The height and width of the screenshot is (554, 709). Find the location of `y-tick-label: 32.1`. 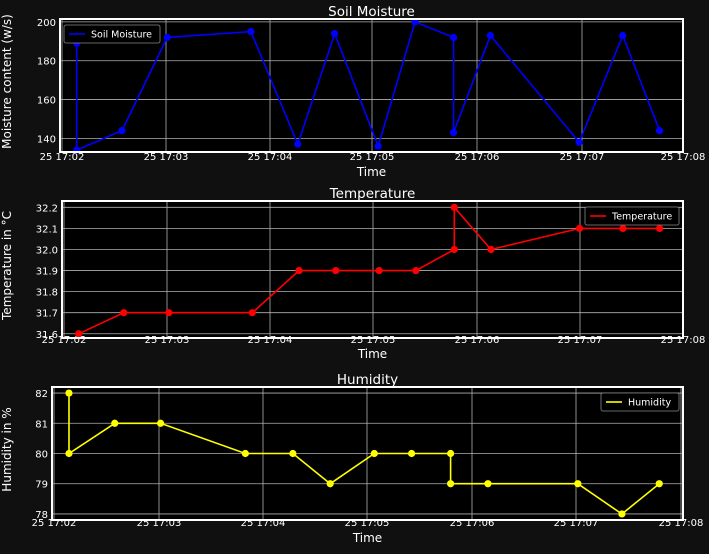

y-tick-label: 32.1 is located at coordinates (47, 229).